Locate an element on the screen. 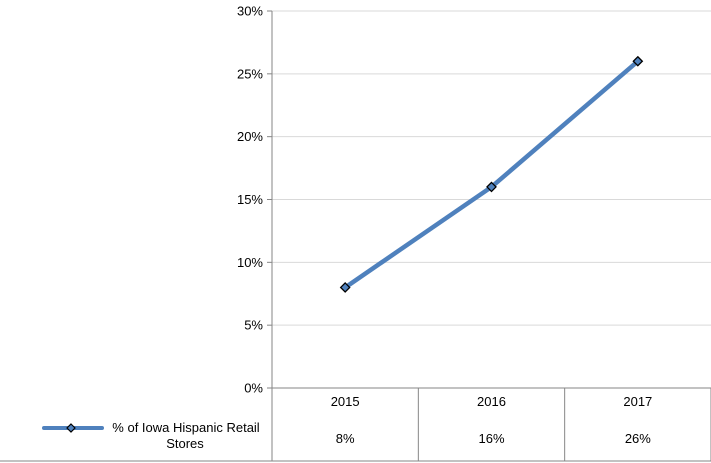 This screenshot has width=711, height=463. table-value-label: 16% is located at coordinates (491, 438).